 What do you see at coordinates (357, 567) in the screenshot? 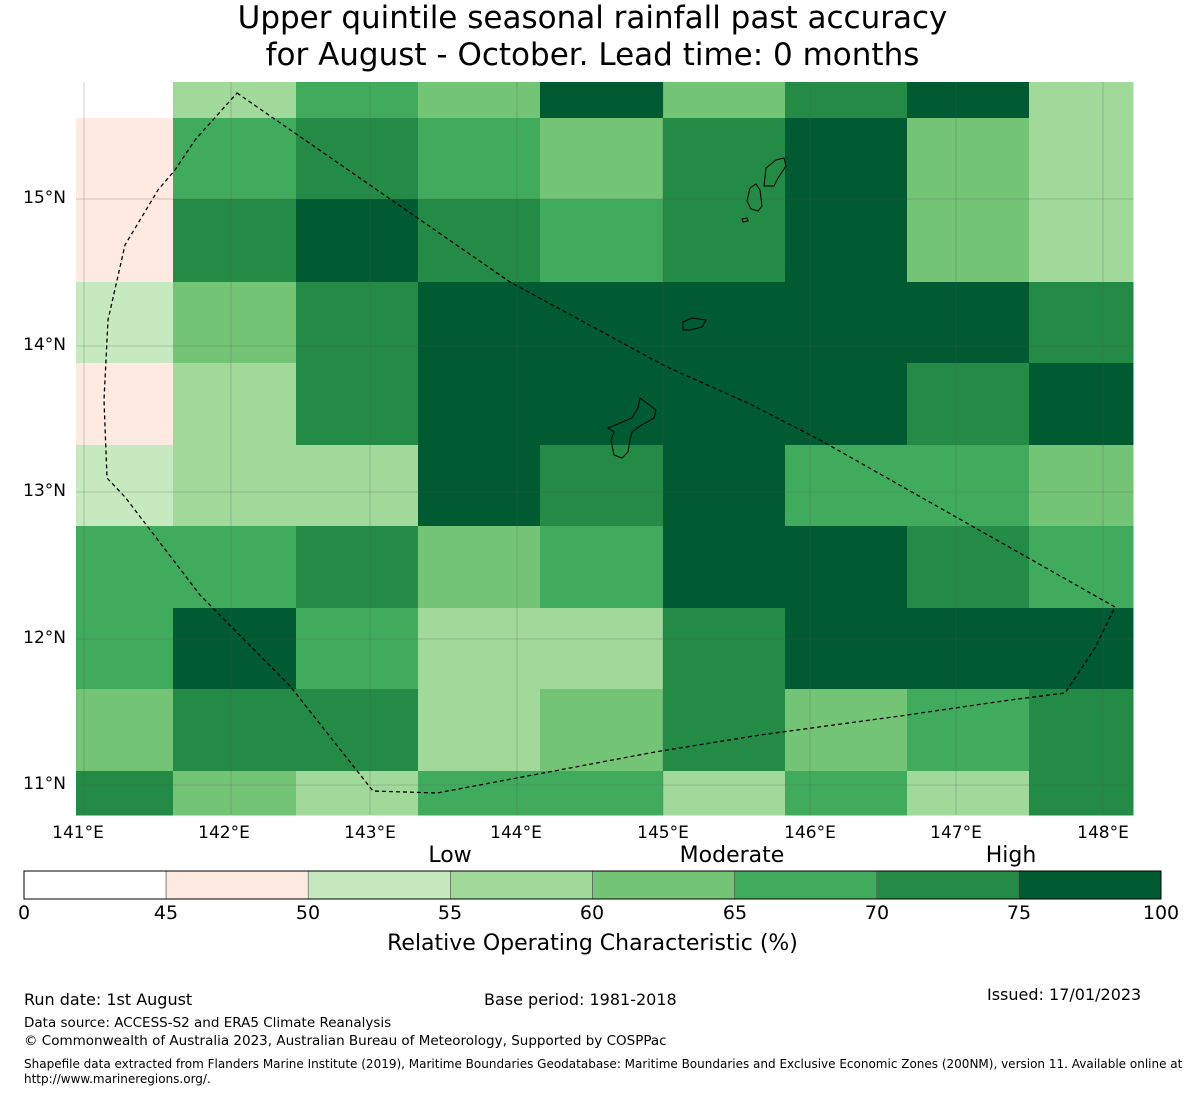
I see `grid-cell-r6-c2` at bounding box center [357, 567].